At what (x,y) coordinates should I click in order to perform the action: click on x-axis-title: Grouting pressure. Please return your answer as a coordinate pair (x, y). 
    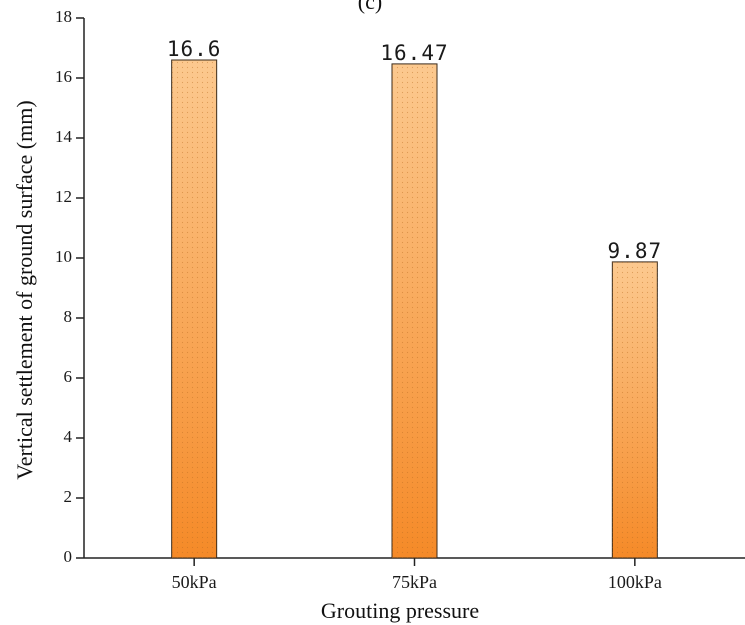
    Looking at the image, I should click on (400, 610).